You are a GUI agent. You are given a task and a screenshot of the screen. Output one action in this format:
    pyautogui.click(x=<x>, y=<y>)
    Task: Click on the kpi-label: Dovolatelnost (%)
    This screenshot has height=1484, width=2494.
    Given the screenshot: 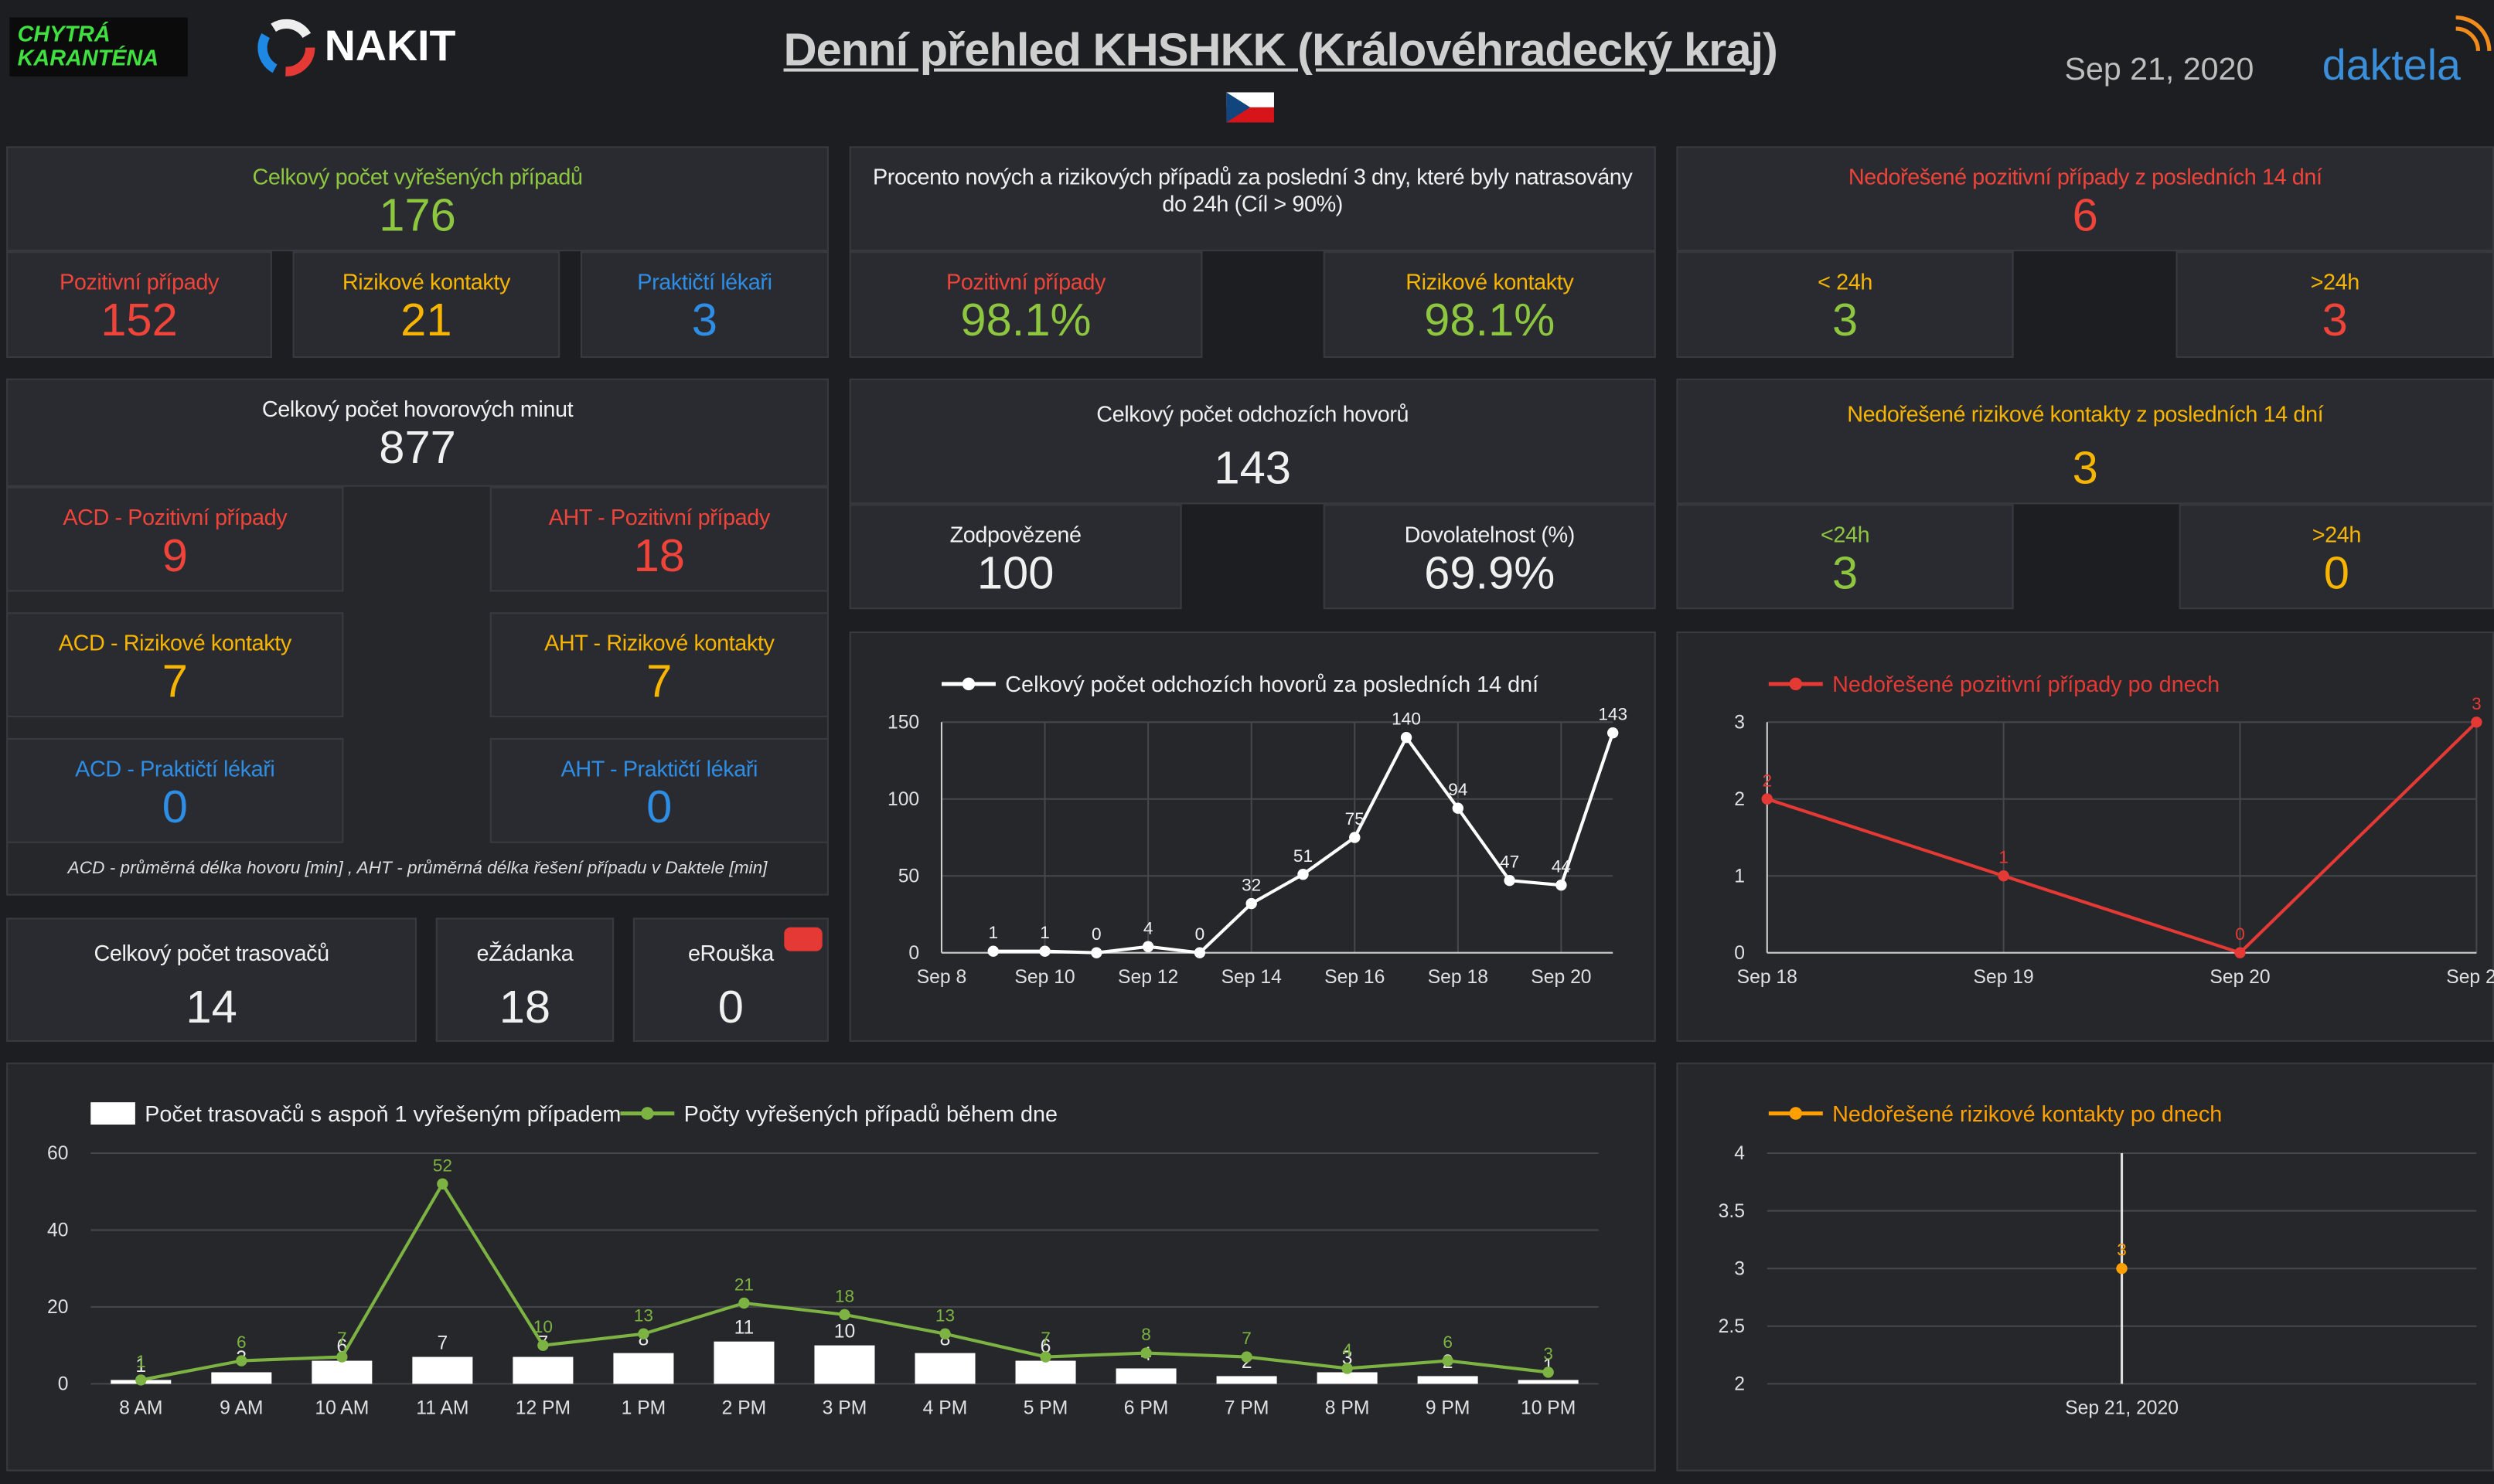 What is the action you would take?
    pyautogui.click(x=1490, y=534)
    